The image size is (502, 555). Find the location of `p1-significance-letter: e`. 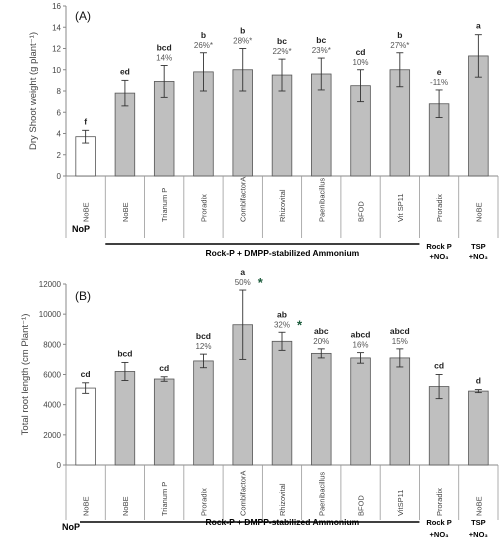

p1-significance-letter: e is located at coordinates (439, 72).